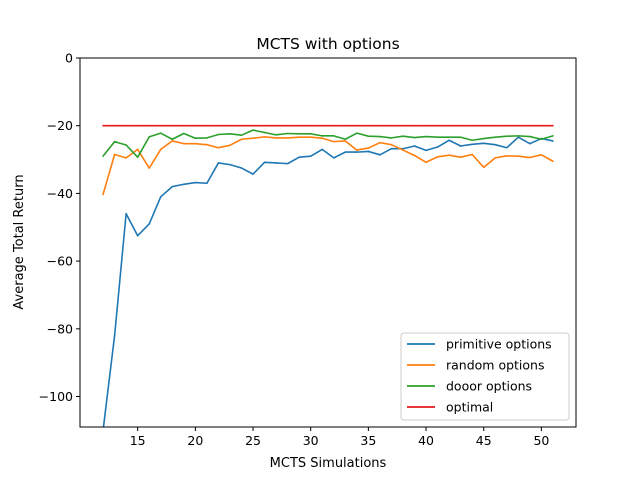  I want to click on y-axis-ticks: 0 −20 −40 −60 −80 −100, so click(59, 227).